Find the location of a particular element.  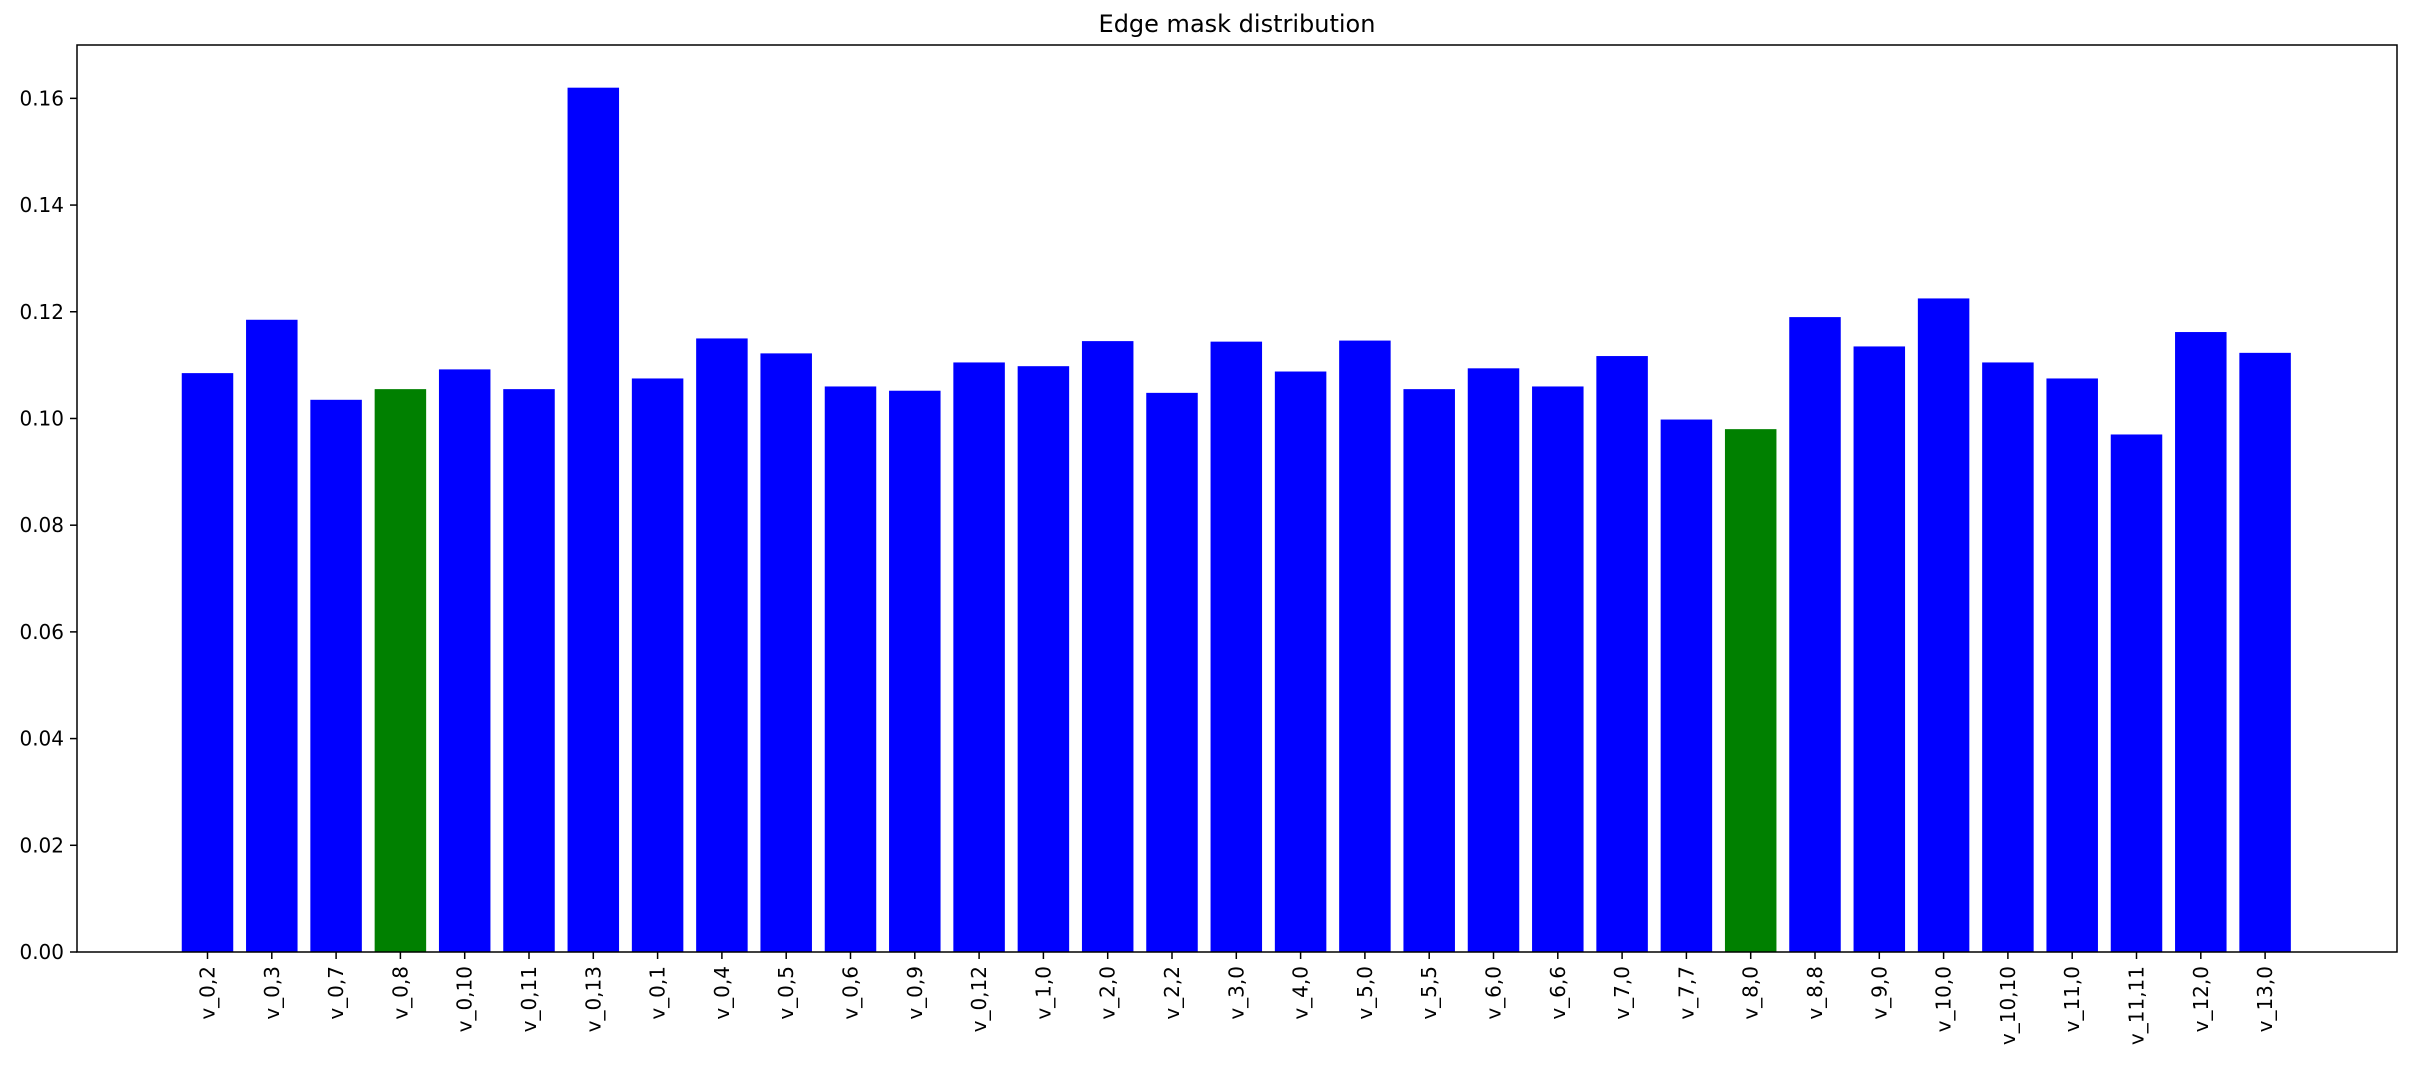

x-tick-label: v_0,11 is located at coordinates (529, 999).